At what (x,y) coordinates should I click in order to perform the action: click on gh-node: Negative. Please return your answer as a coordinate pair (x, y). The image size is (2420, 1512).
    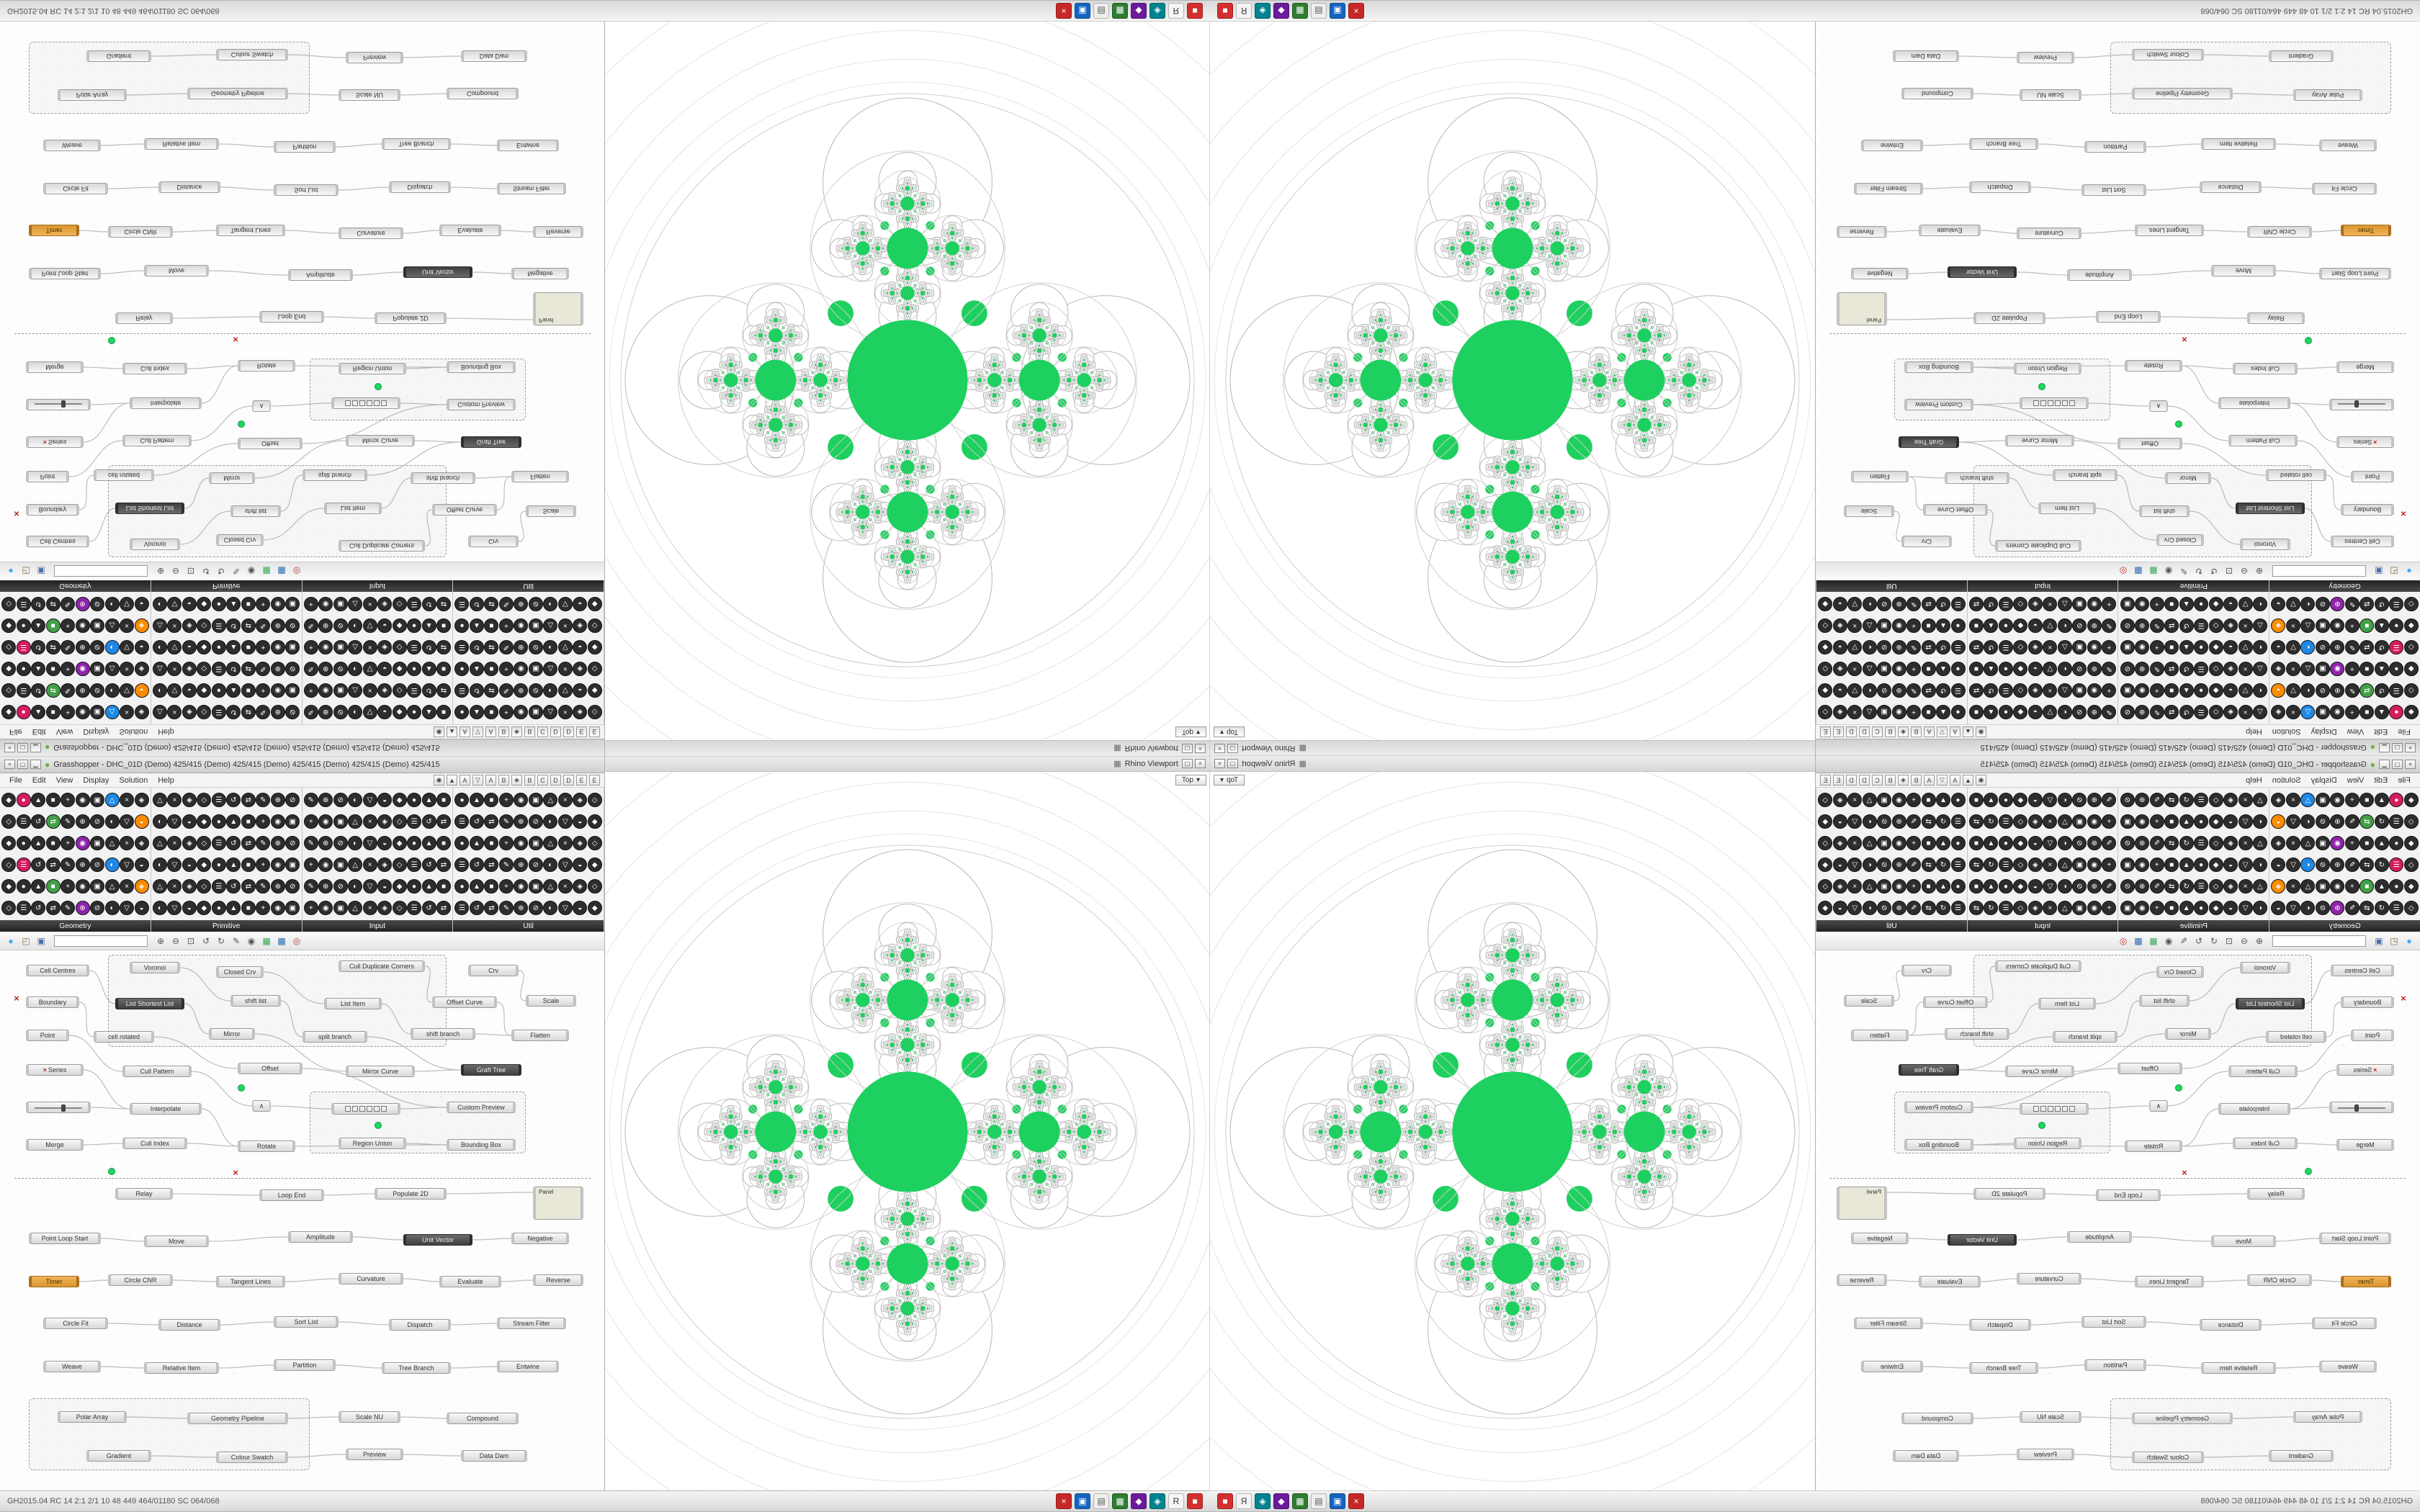
    Looking at the image, I should click on (1880, 1238).